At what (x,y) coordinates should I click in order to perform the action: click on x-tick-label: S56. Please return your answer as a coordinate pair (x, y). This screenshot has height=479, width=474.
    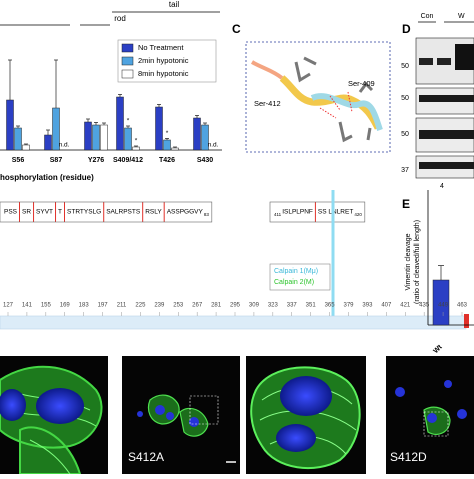
    Looking at the image, I should click on (18, 160).